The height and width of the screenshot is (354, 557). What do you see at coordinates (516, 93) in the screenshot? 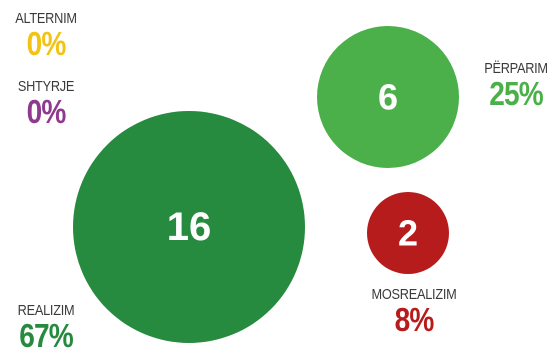
I see `percent-label-perparim: 25%` at bounding box center [516, 93].